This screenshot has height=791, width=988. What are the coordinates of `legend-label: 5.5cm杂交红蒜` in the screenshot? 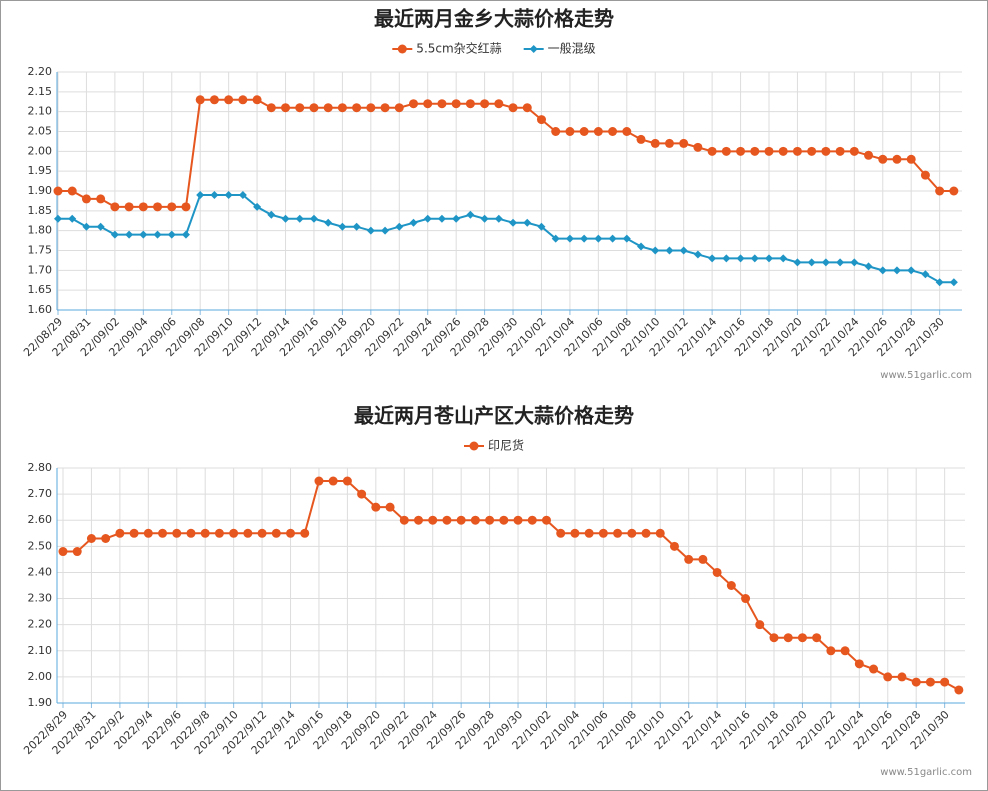 It's located at (458, 48).